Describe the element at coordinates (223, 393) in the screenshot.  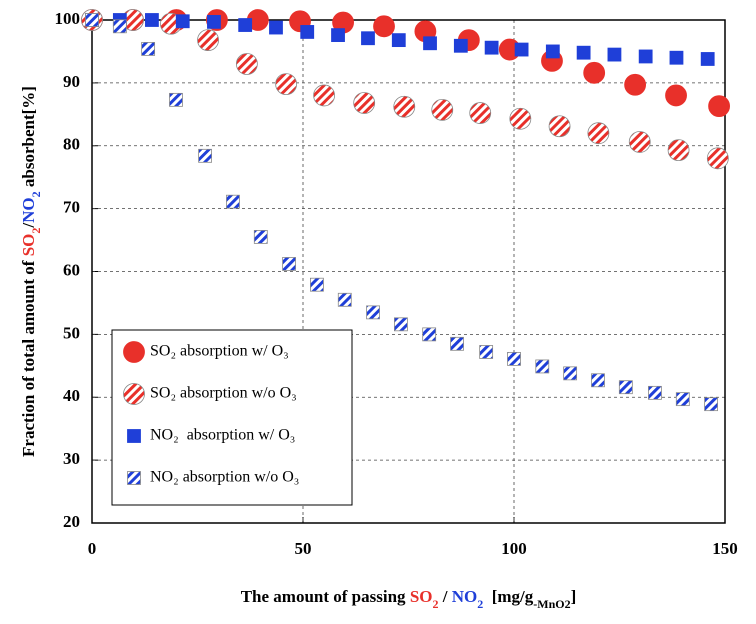
I see `legend-label: SO₂ absorption w/o O₃` at that location.